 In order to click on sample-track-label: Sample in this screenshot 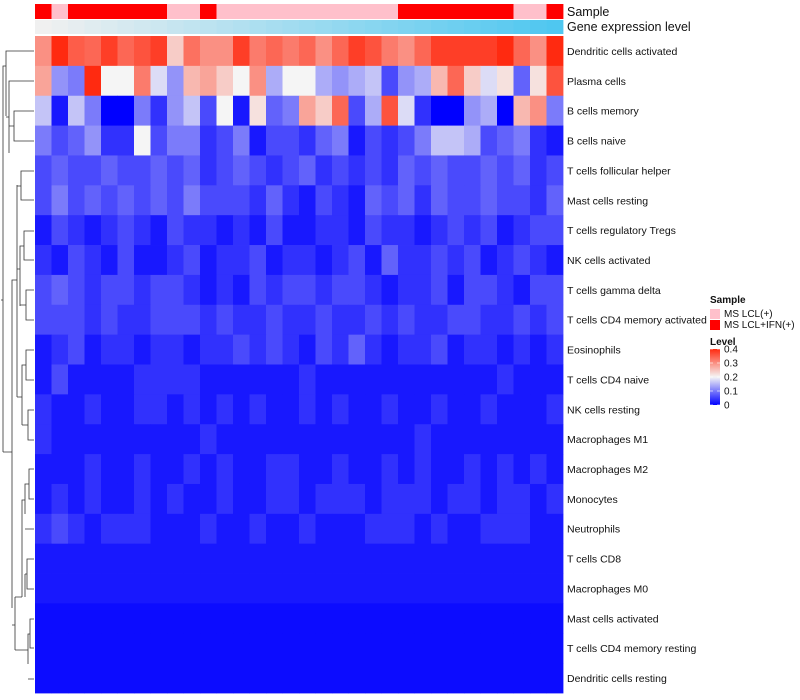, I will do `click(588, 12)`.